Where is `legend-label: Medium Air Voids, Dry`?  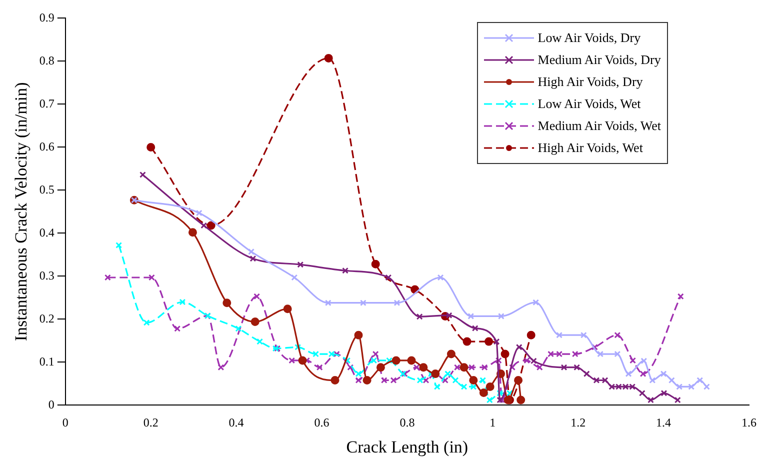 legend-label: Medium Air Voids, Dry is located at coordinates (599, 60).